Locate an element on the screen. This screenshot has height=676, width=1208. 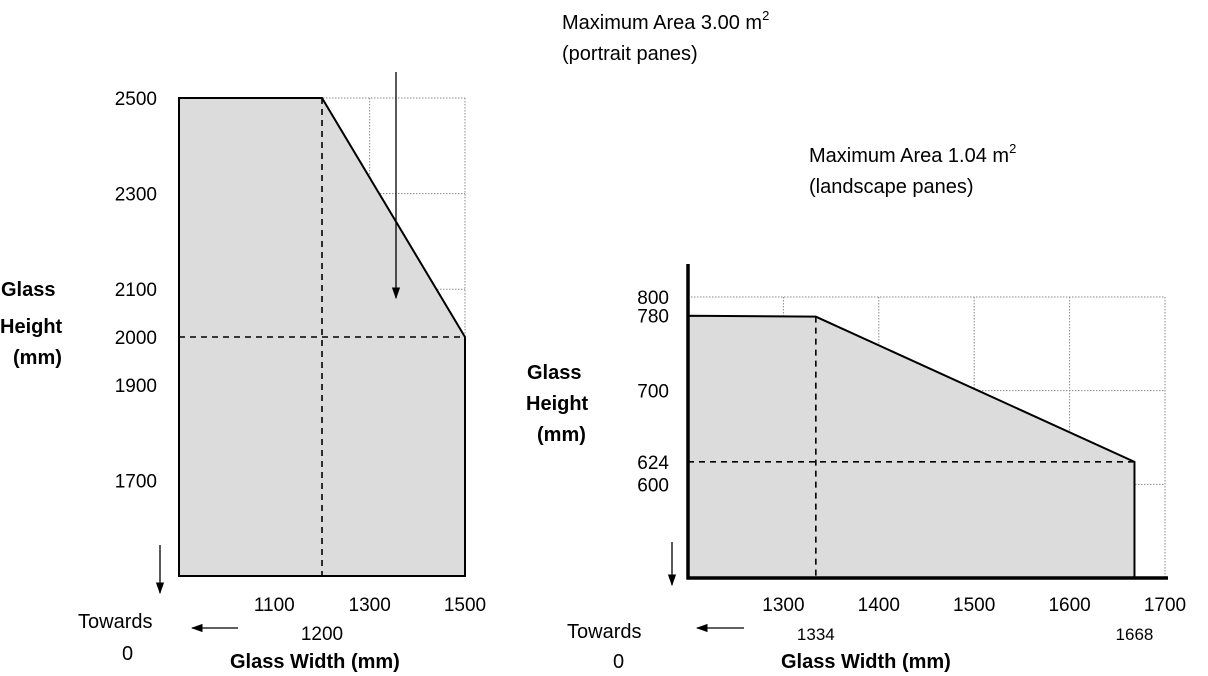
landscape-x-ticks: 1300 1400 1500 1600 1700 1334 1668 is located at coordinates (974, 619).